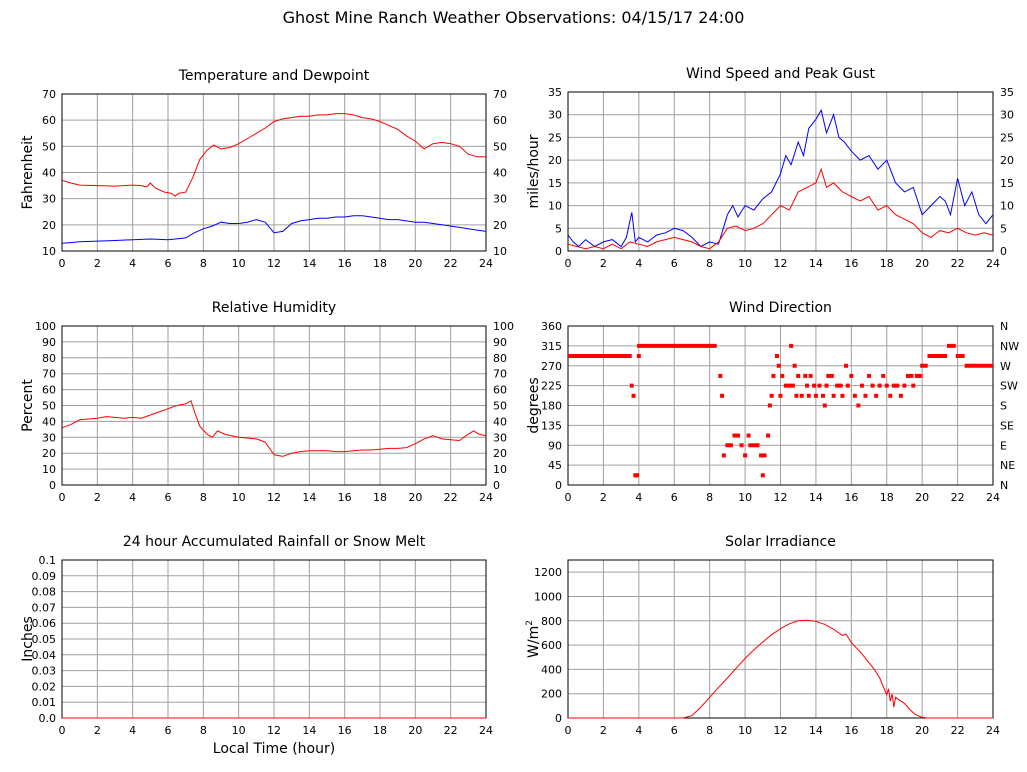 The height and width of the screenshot is (772, 1027). What do you see at coordinates (1009, 346) in the screenshot?
I see `compass-label: NW` at bounding box center [1009, 346].